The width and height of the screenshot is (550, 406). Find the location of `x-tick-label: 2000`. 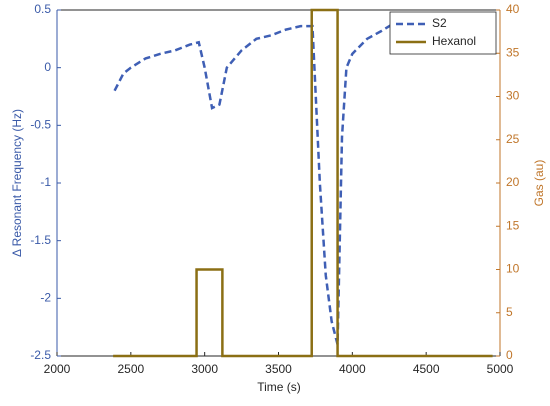

x-tick-label: 2000 is located at coordinates (57, 369).